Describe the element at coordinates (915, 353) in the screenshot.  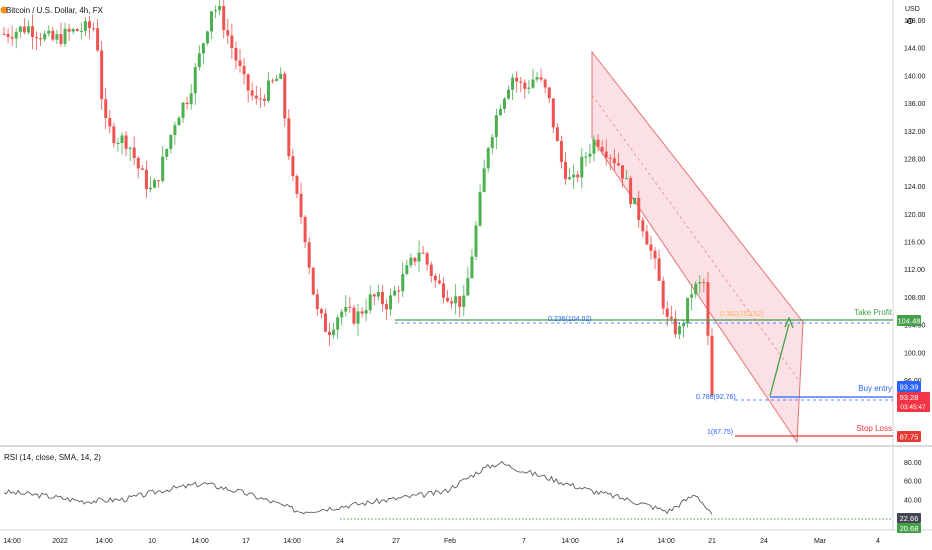
I see `price-tick-label: 100.00` at that location.